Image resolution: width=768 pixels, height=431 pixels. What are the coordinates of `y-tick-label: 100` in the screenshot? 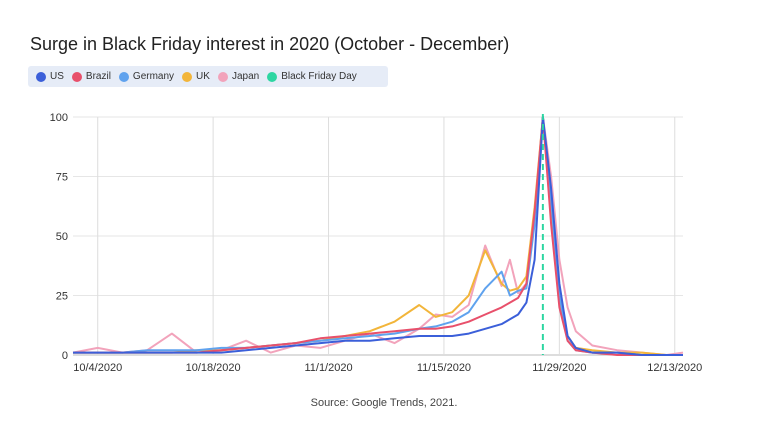 It's located at (59, 118).